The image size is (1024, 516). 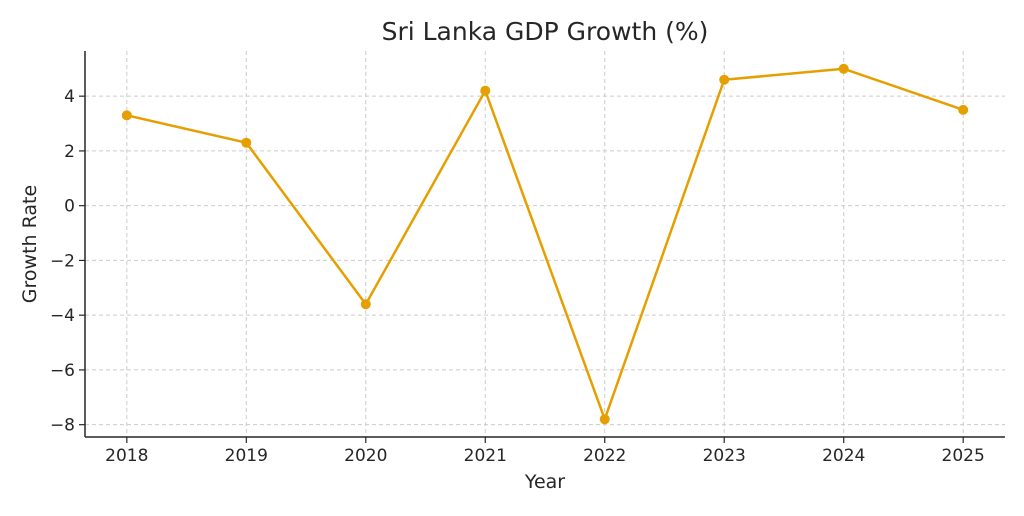 I want to click on y-tick-label: −8, so click(x=62, y=426).